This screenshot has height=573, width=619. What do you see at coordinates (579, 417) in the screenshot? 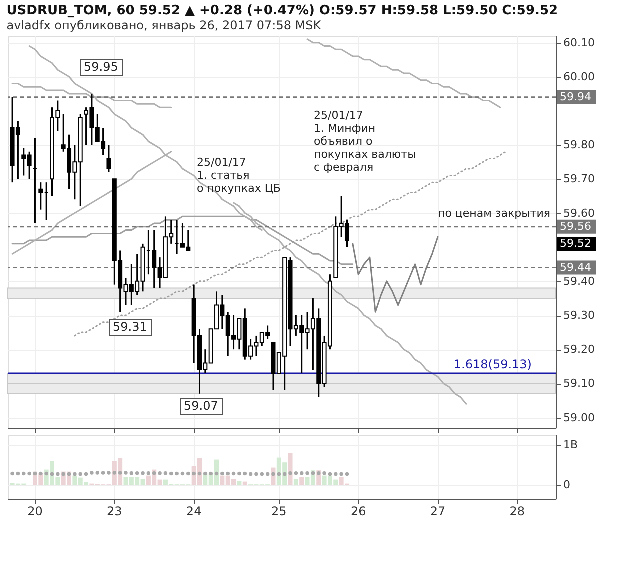
I see `y-tick-label: 59.00` at bounding box center [579, 417].